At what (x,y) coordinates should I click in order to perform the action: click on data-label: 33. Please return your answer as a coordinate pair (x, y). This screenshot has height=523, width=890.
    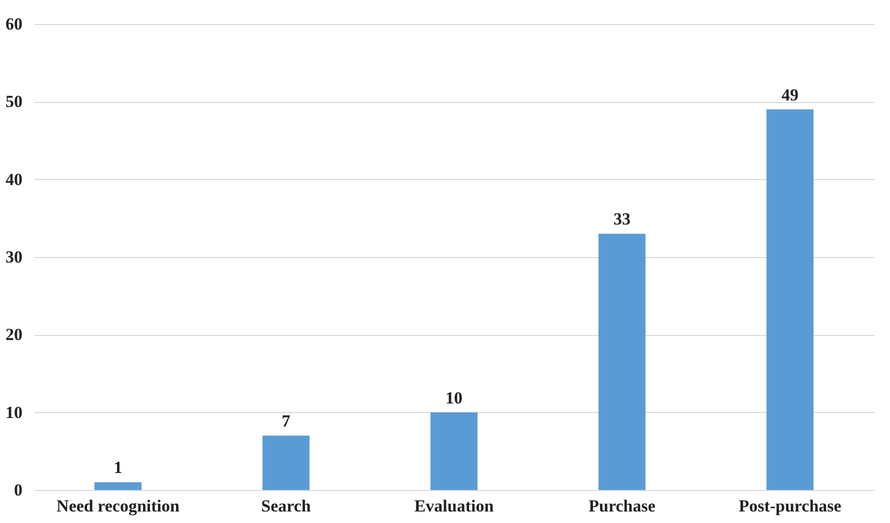
    Looking at the image, I should click on (622, 219).